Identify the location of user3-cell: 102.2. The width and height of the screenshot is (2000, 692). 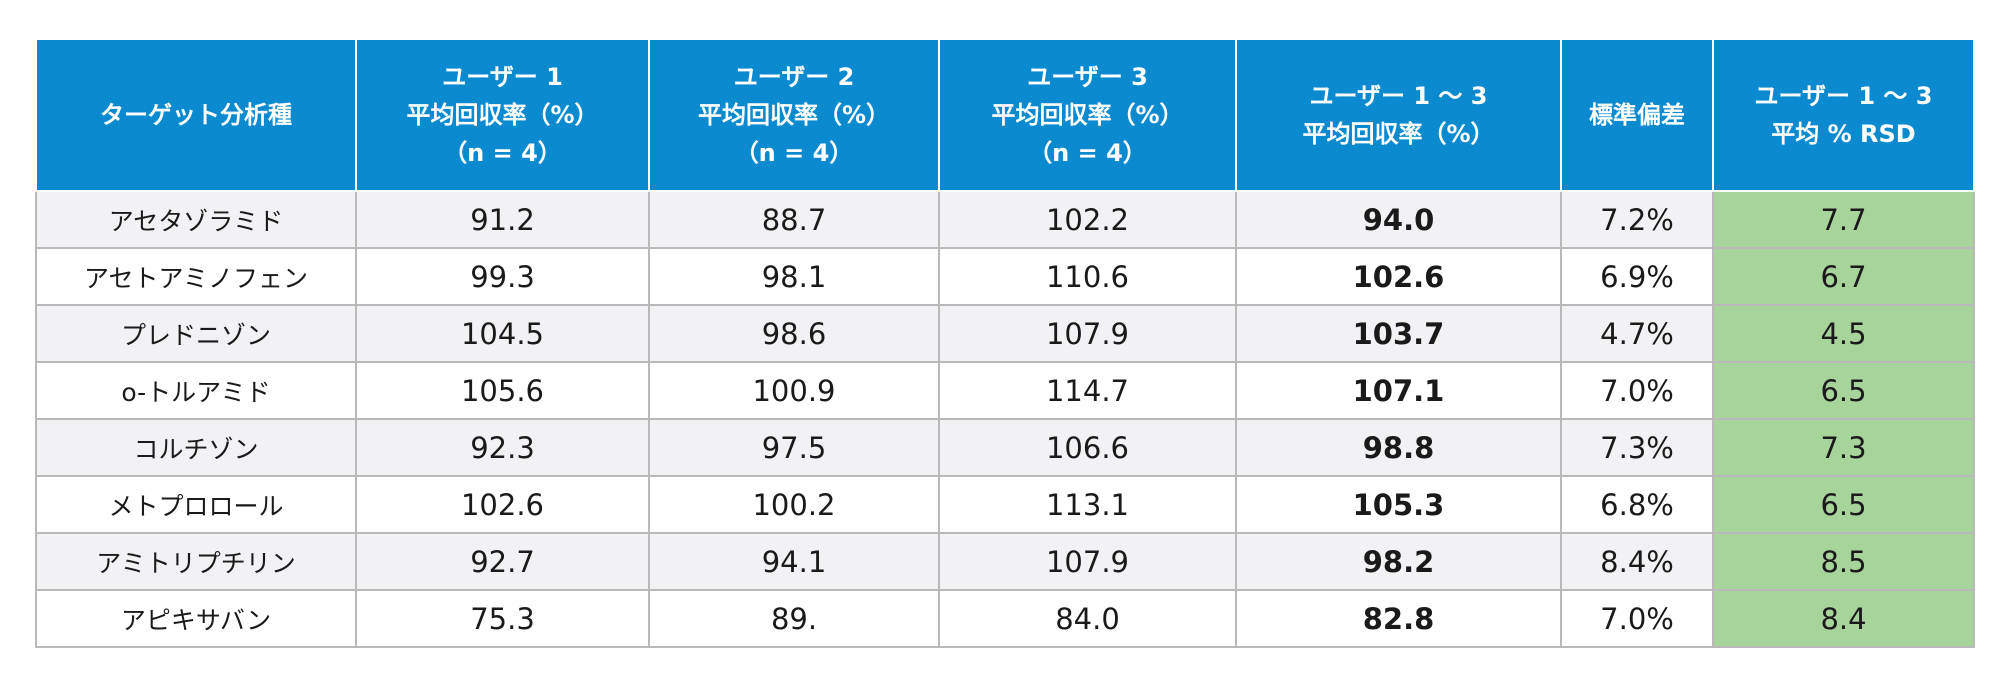
(1087, 219).